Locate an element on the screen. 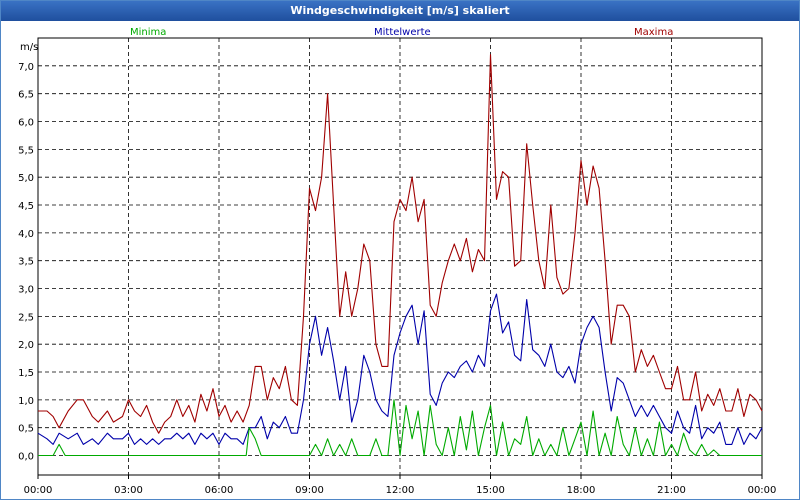  x-tick-time: 15:00 is located at coordinates (490, 490).